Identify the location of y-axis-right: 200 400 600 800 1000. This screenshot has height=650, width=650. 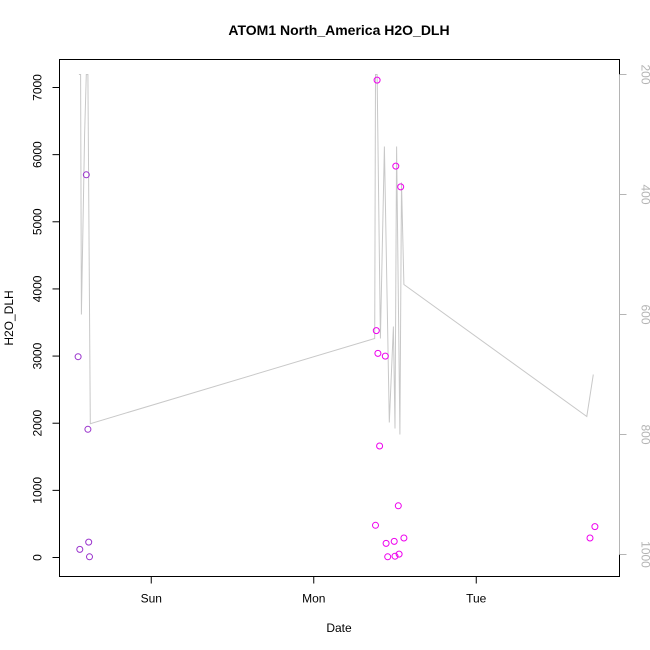
(634, 316).